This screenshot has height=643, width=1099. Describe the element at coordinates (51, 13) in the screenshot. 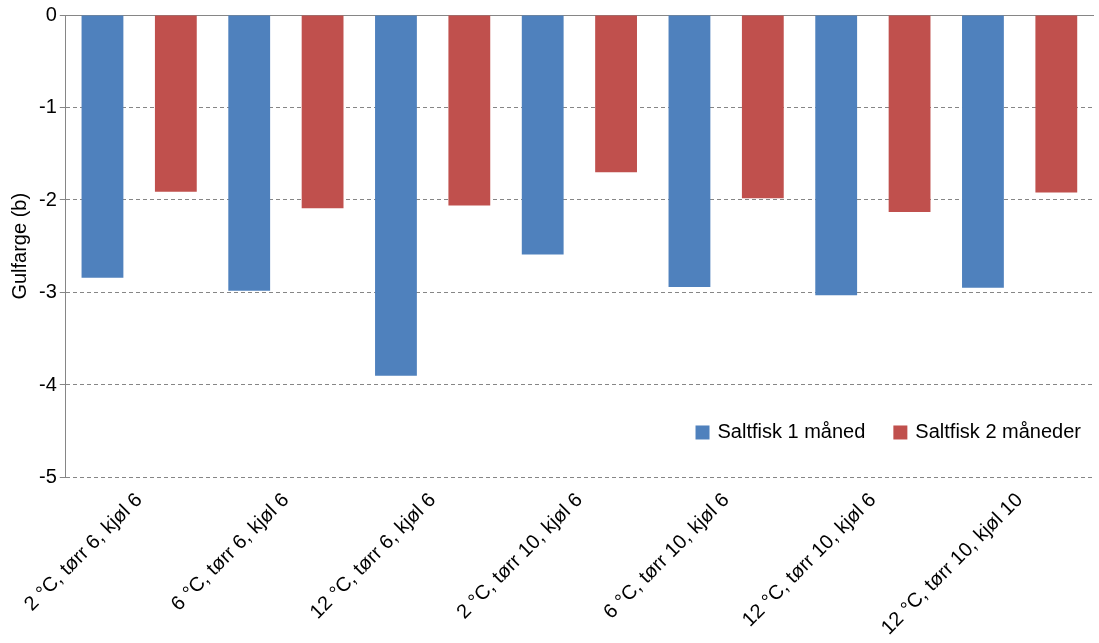

I see `y-tick-label: 0` at that location.